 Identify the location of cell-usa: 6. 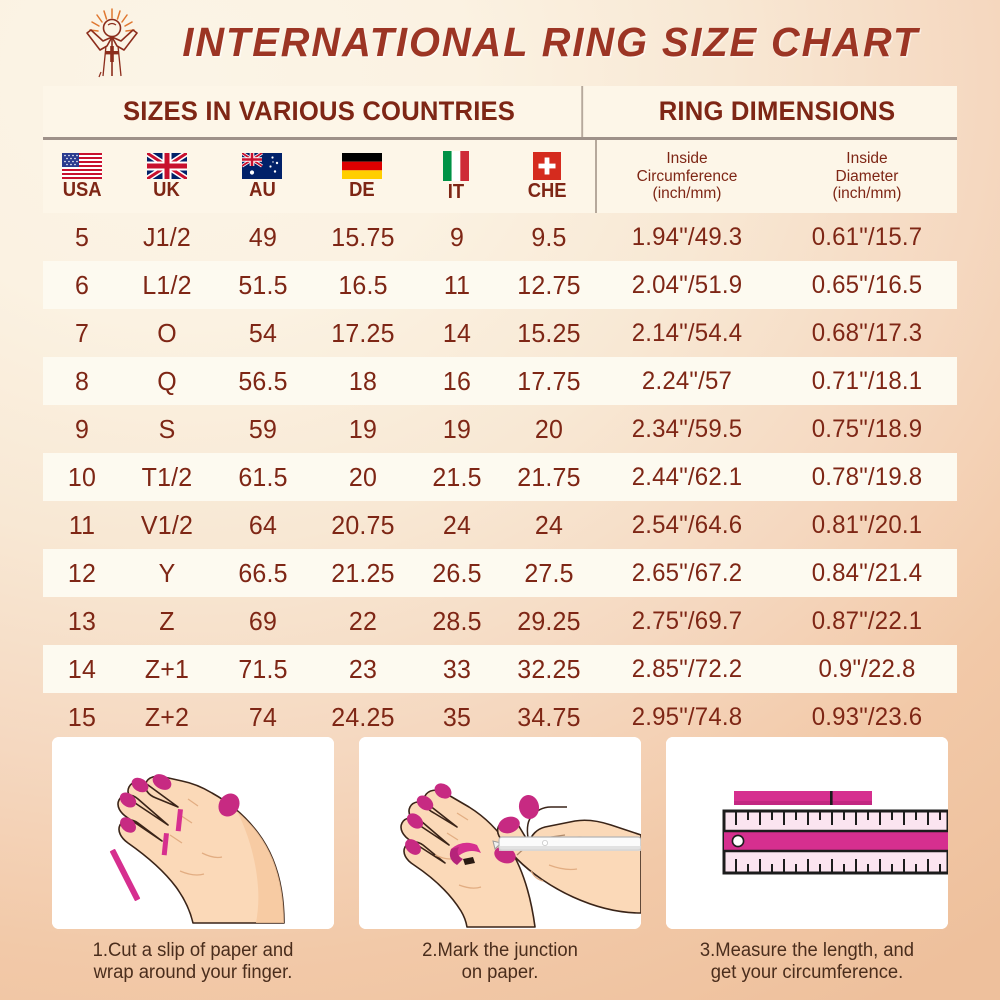
(82, 284).